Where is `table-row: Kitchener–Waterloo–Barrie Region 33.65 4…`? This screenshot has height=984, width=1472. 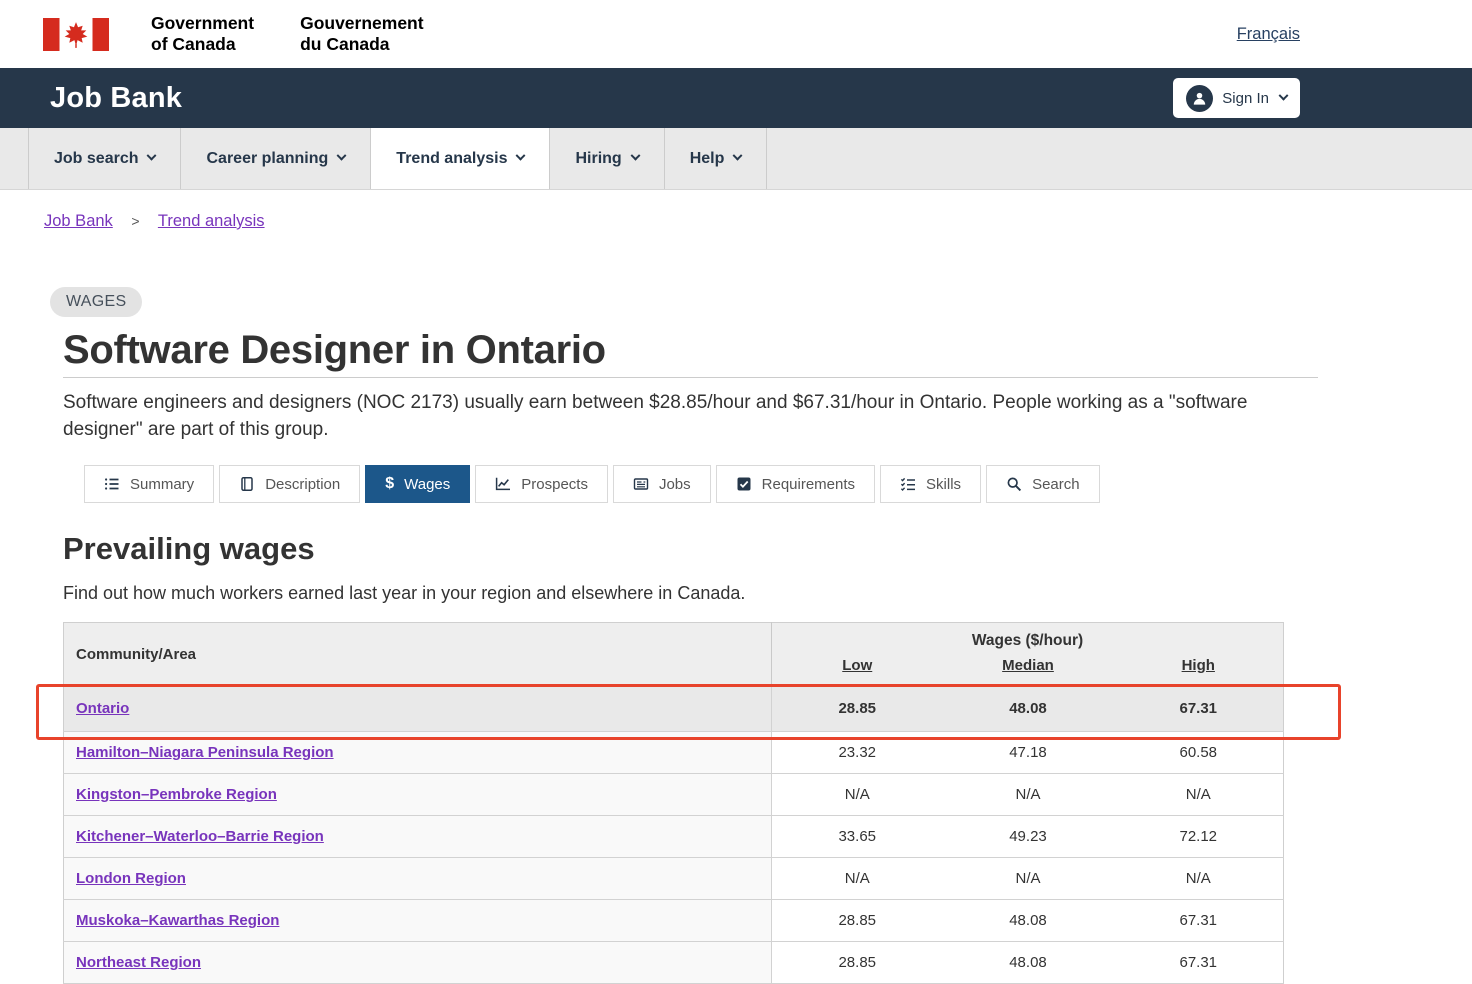
table-row: Kitchener–Waterloo–Barrie Region 33.65 4… is located at coordinates (673, 836).